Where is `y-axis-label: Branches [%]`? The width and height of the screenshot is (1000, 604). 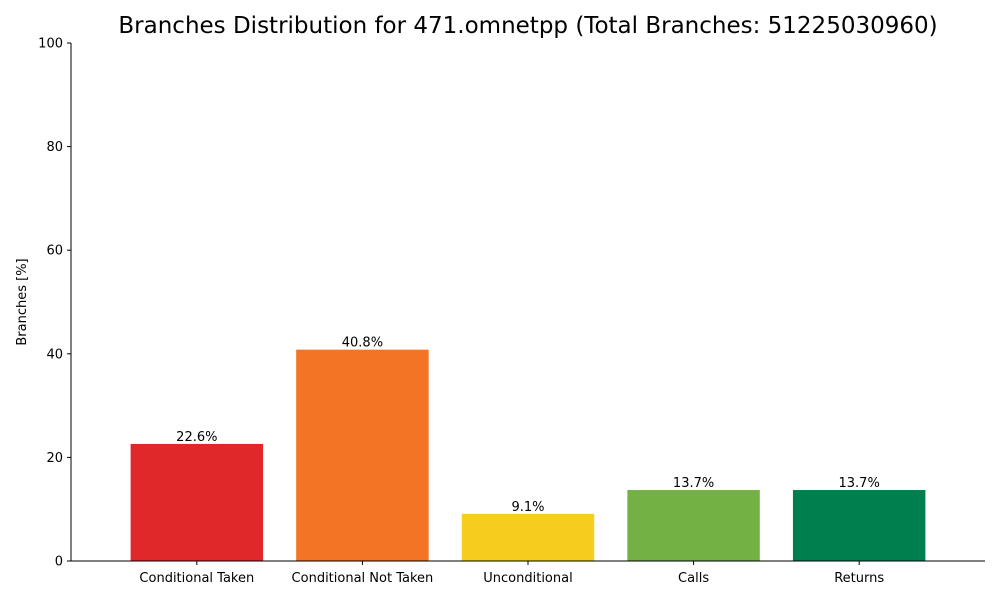
y-axis-label: Branches [%] is located at coordinates (22, 301).